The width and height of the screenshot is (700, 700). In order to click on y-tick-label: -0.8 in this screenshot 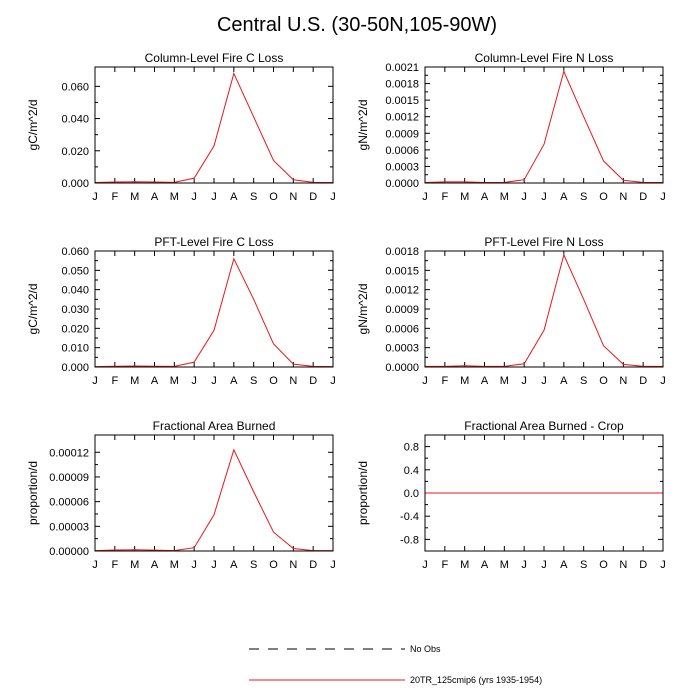, I will do `click(409, 540)`.